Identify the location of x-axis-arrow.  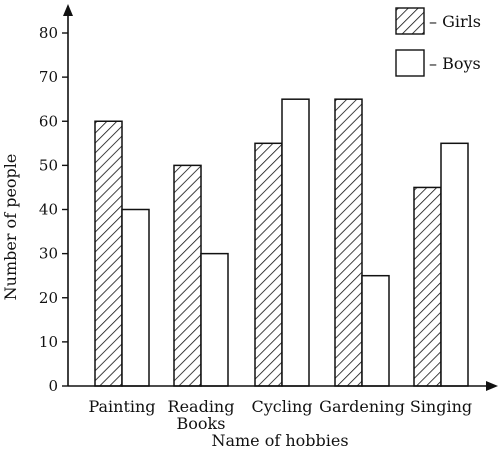
(492, 386).